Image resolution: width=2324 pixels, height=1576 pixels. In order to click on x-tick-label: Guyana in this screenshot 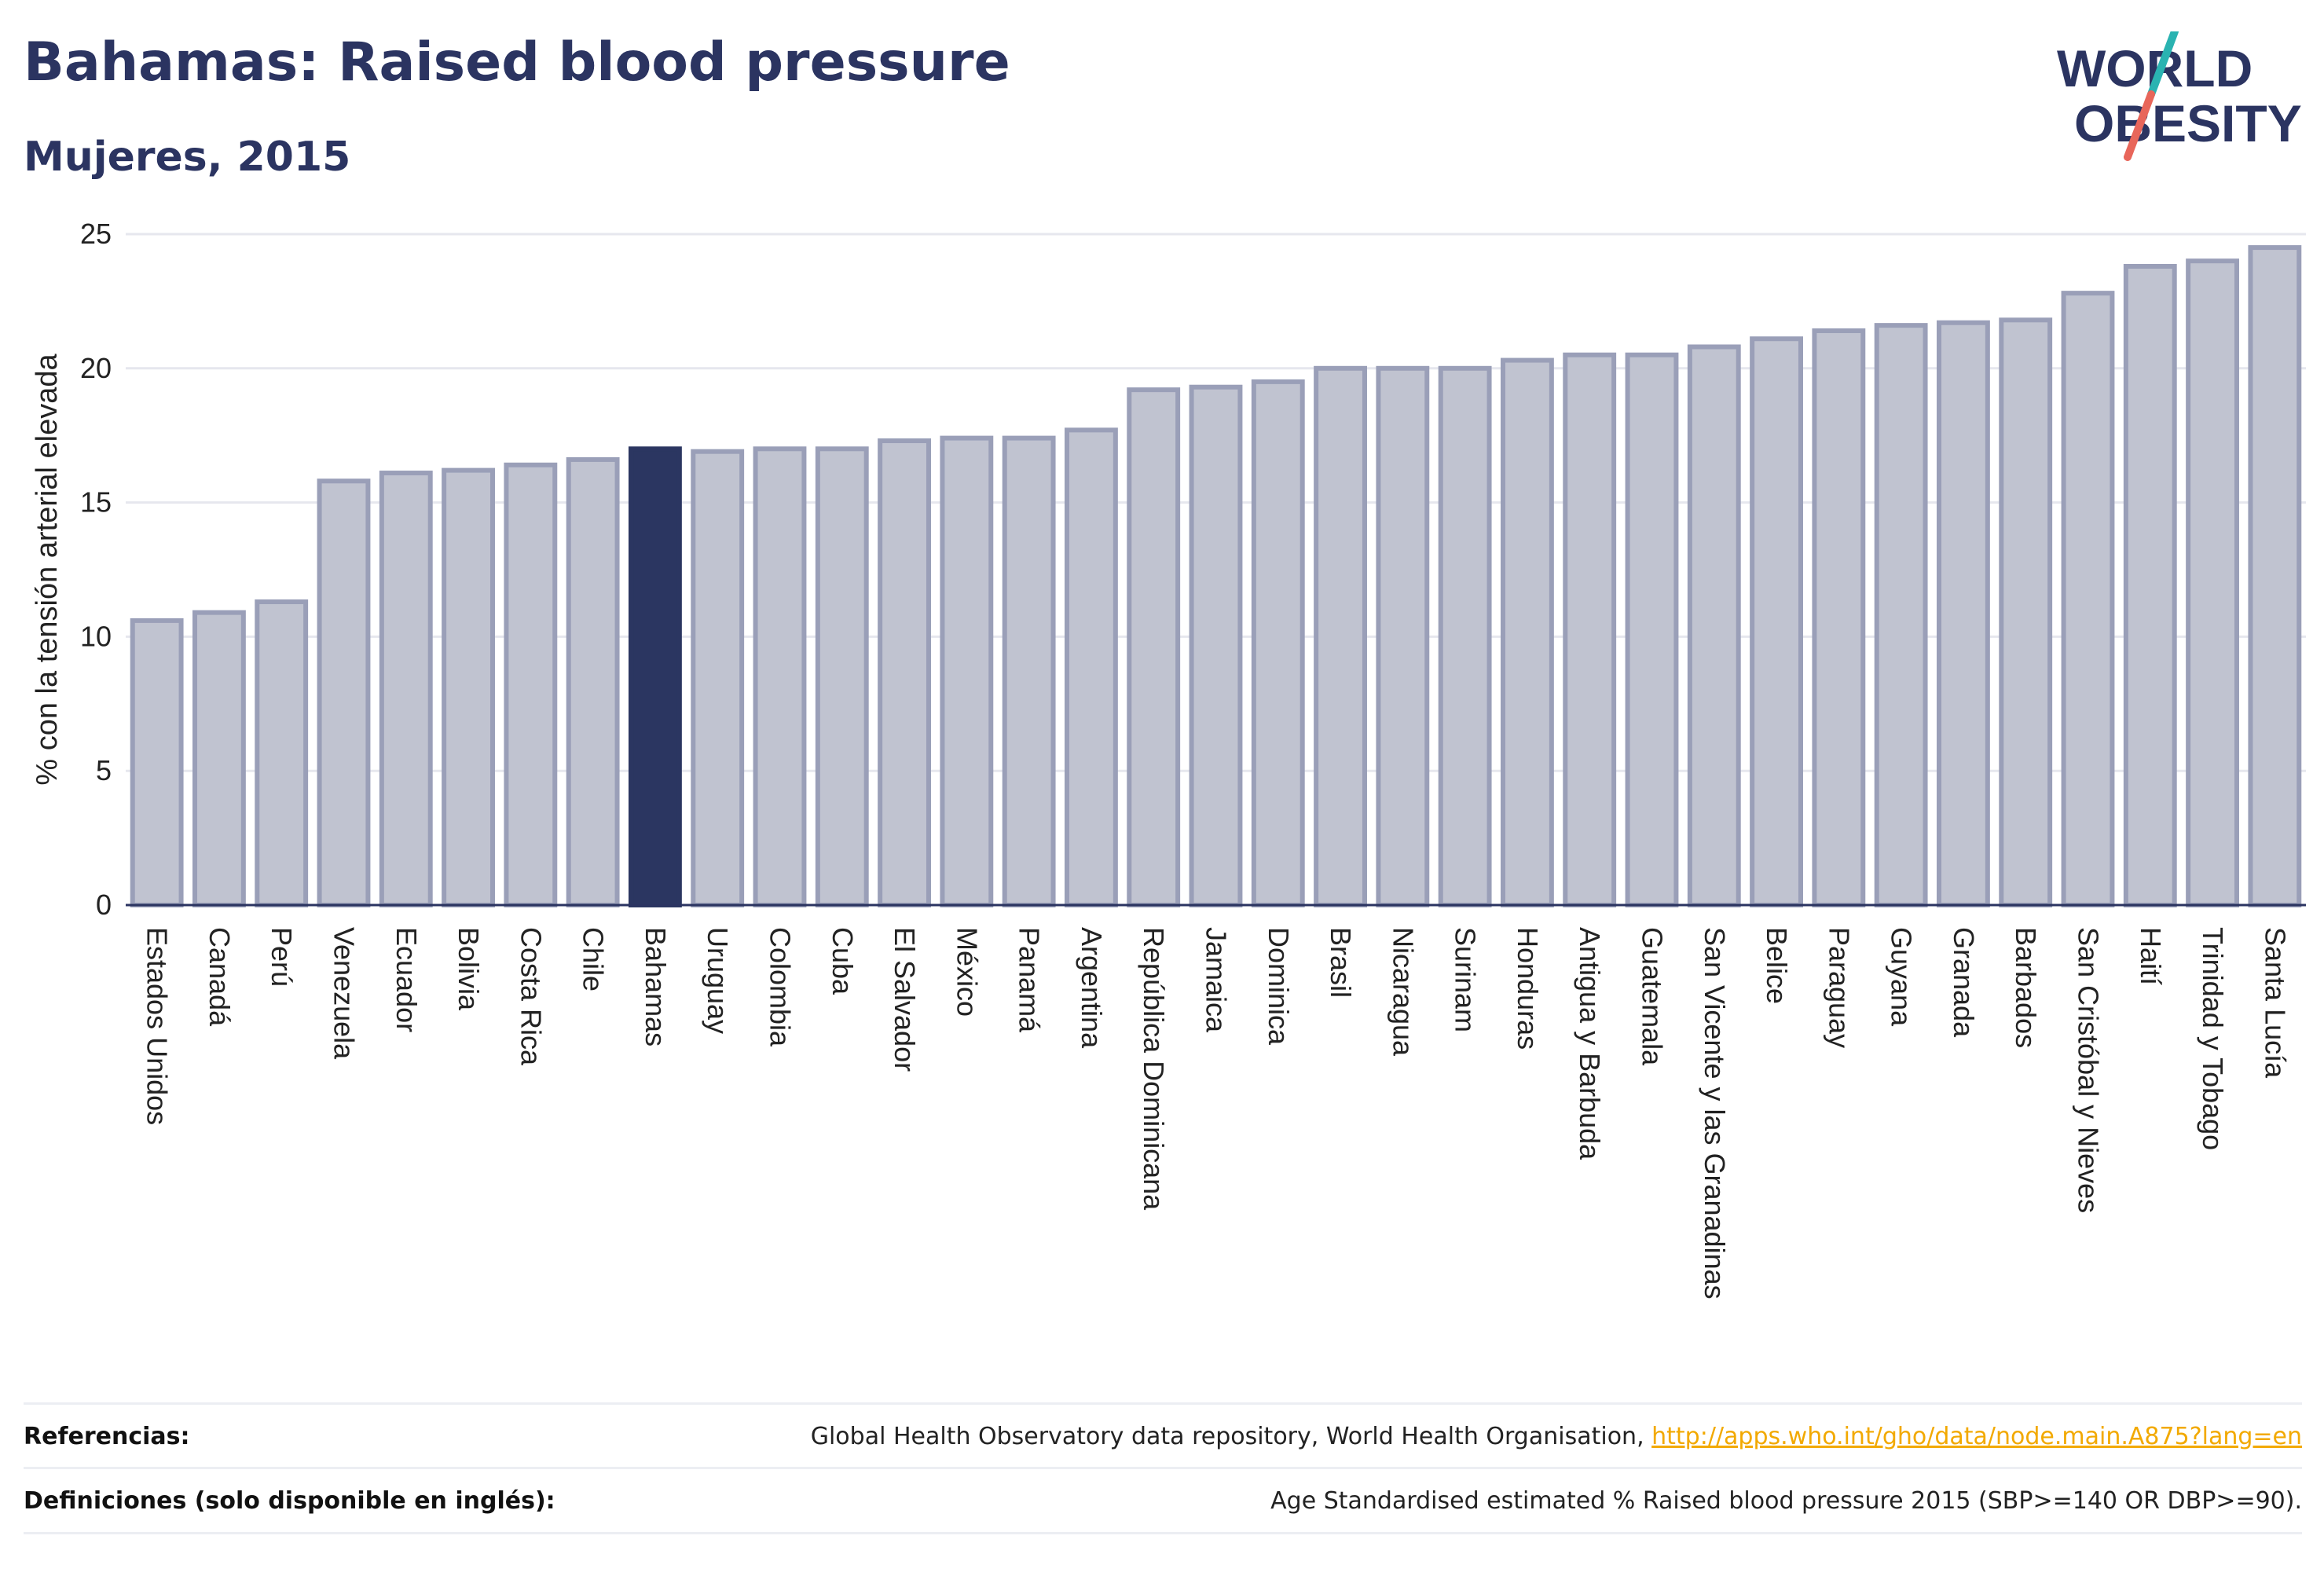, I will do `click(1902, 977)`.